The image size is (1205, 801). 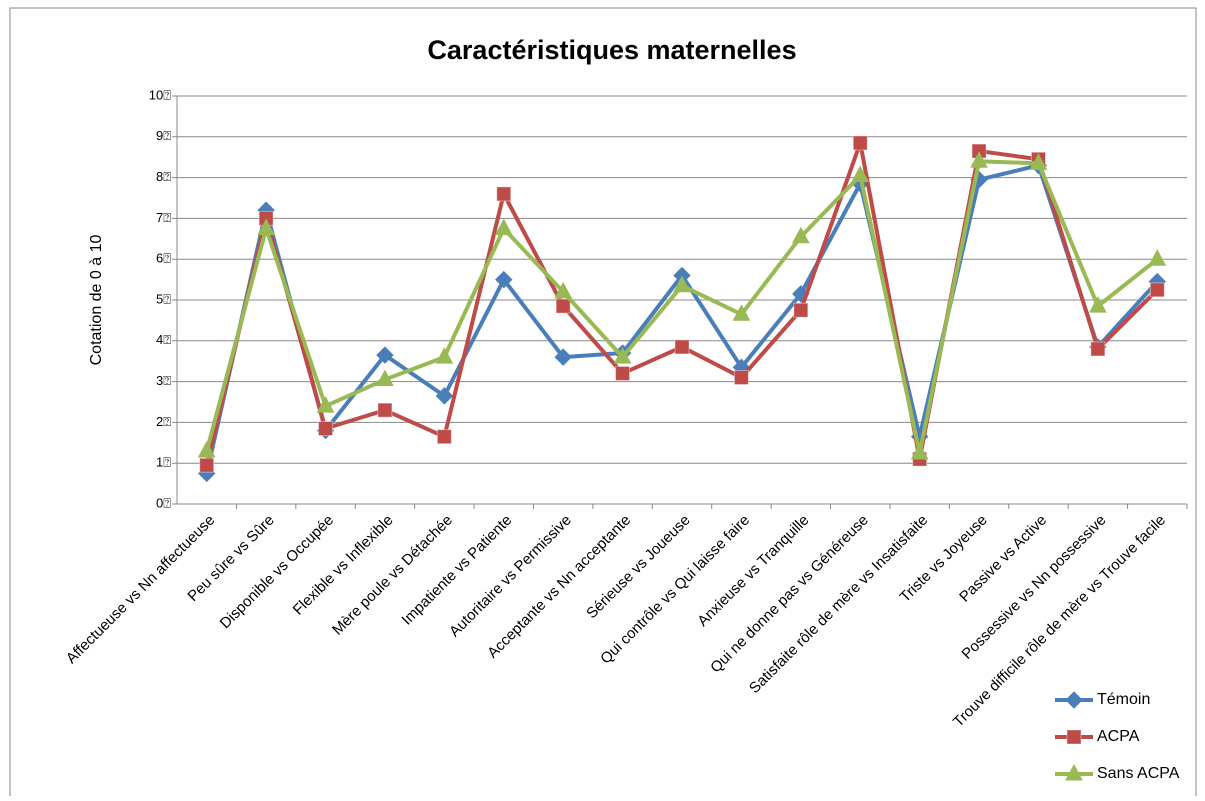 I want to click on y-tick-label: 5⍰, so click(x=163, y=298).